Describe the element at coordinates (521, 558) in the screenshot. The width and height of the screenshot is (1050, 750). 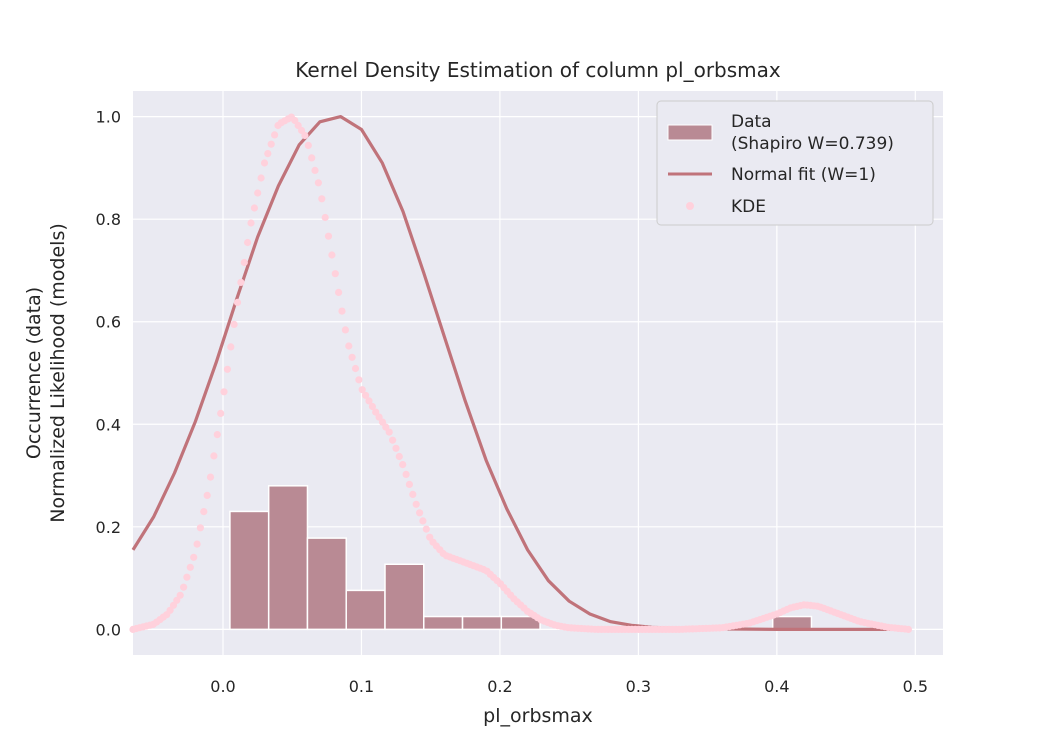
I see `histogram-bars` at that location.